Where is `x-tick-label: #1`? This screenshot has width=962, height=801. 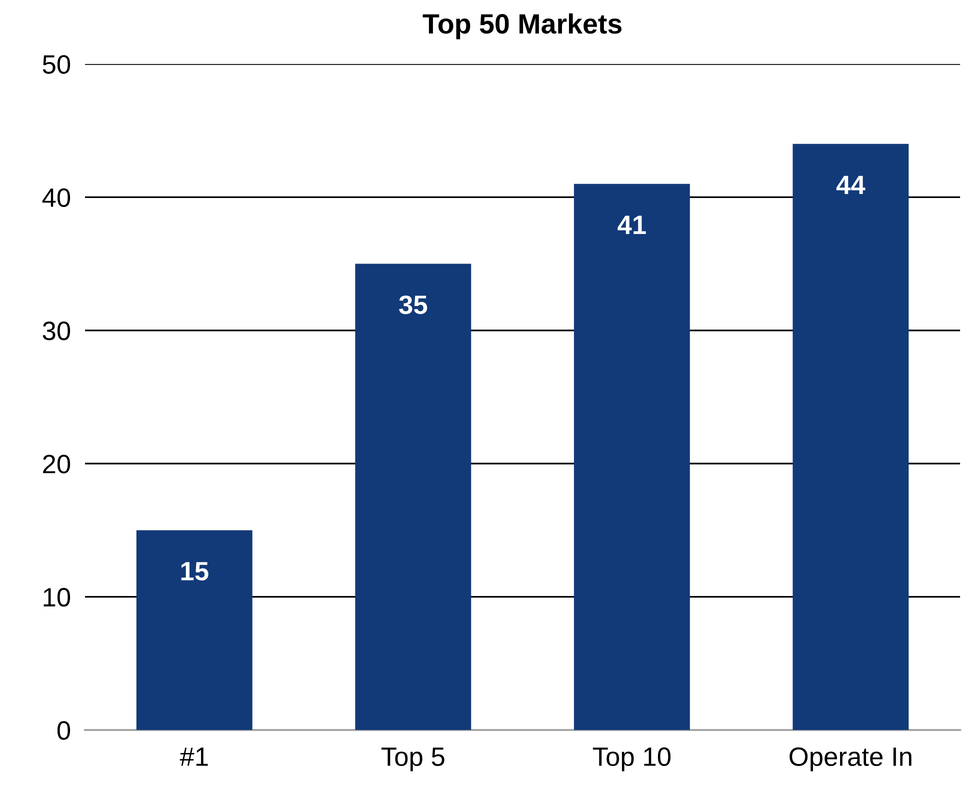
x-tick-label: #1 is located at coordinates (194, 757).